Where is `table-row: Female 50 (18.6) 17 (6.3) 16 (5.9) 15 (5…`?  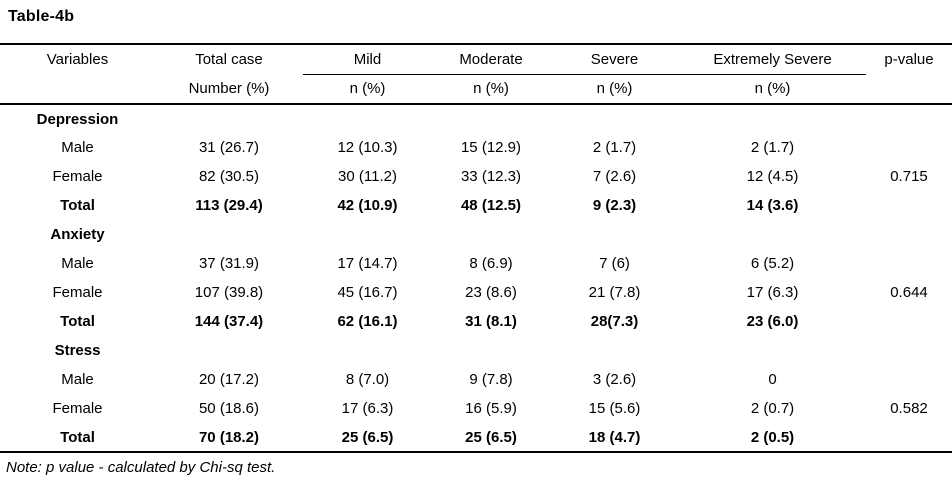
table-row: Female 50 (18.6) 17 (6.3) 16 (5.9) 15 (5… is located at coordinates (476, 408).